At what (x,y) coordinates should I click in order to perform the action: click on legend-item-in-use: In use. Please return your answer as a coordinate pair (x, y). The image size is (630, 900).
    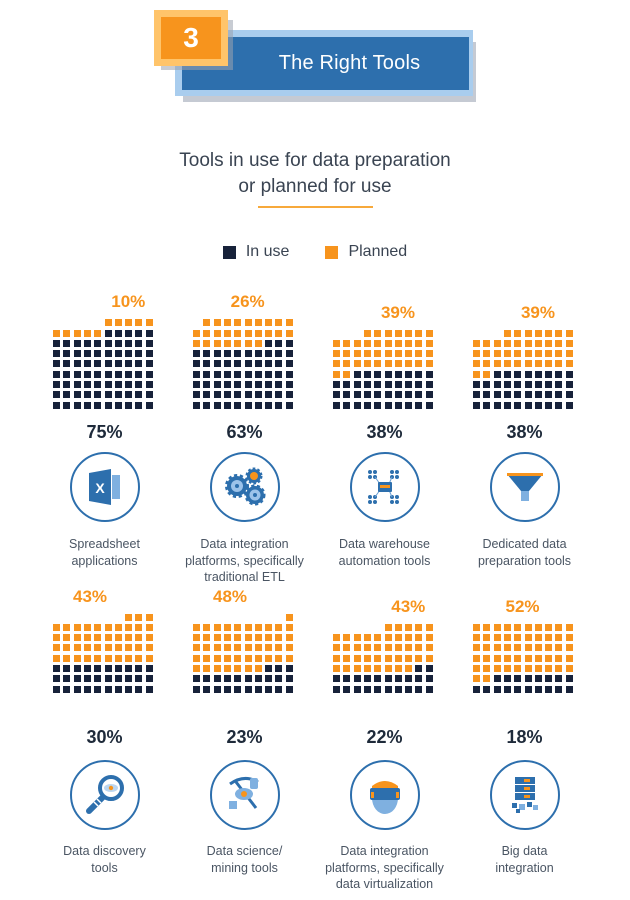
    Looking at the image, I should click on (255, 252).